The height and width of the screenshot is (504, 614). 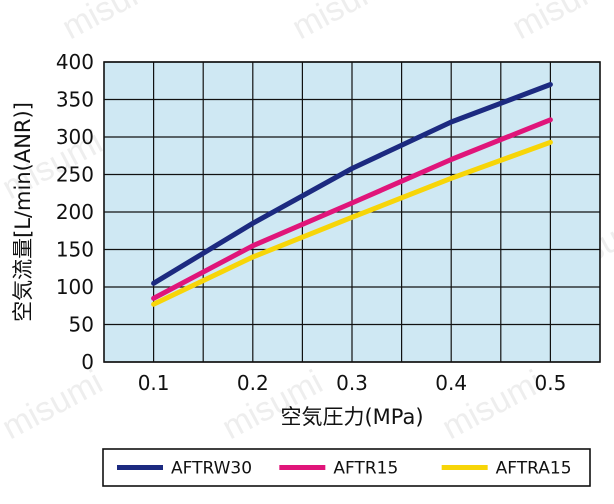 I want to click on y-tick-label: 0, so click(x=87, y=362).